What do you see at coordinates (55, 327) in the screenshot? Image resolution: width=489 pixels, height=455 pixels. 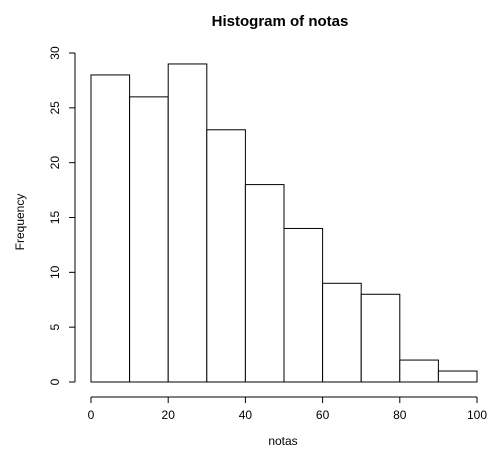 I see `y-tick-label: 5` at bounding box center [55, 327].